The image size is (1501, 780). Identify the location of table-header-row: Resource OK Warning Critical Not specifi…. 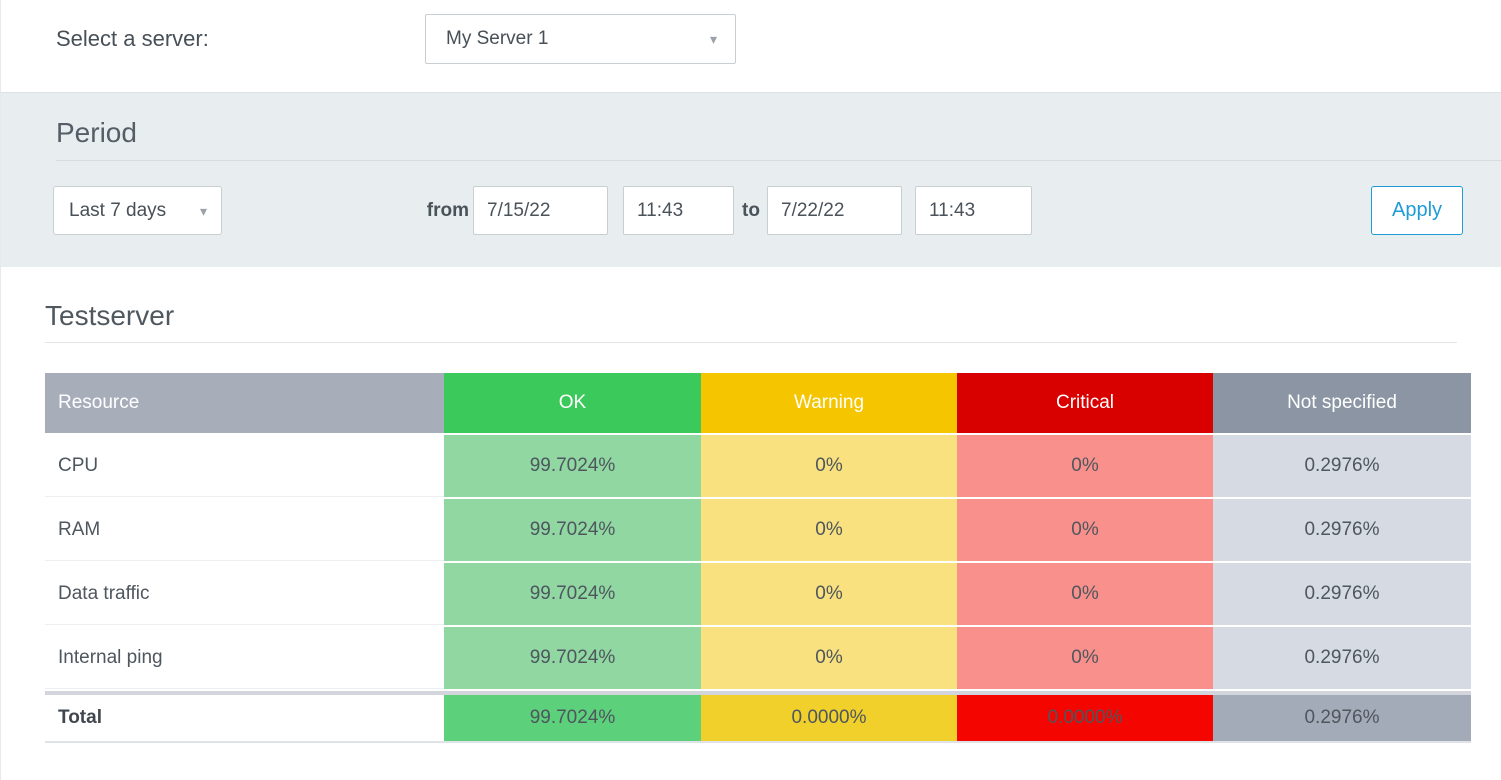
(758, 403).